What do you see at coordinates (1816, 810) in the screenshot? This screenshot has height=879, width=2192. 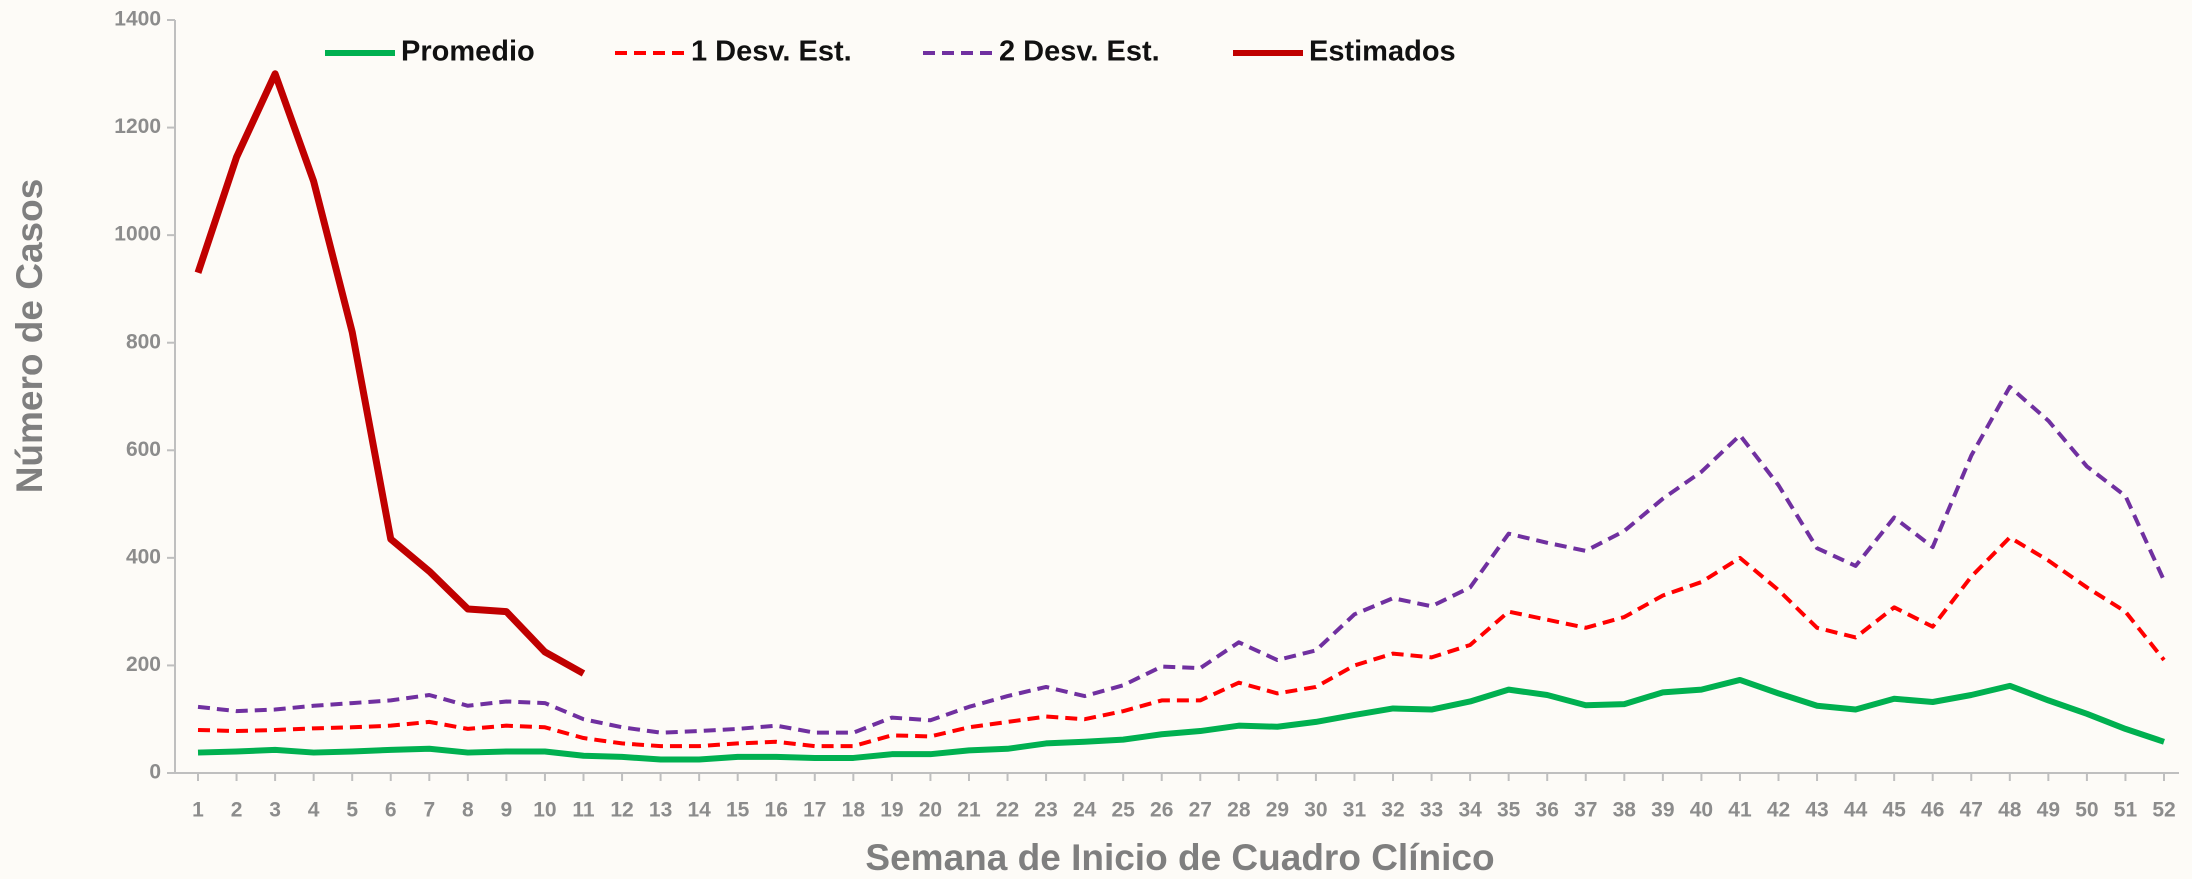 I see `x-tick-label: 43` at bounding box center [1816, 810].